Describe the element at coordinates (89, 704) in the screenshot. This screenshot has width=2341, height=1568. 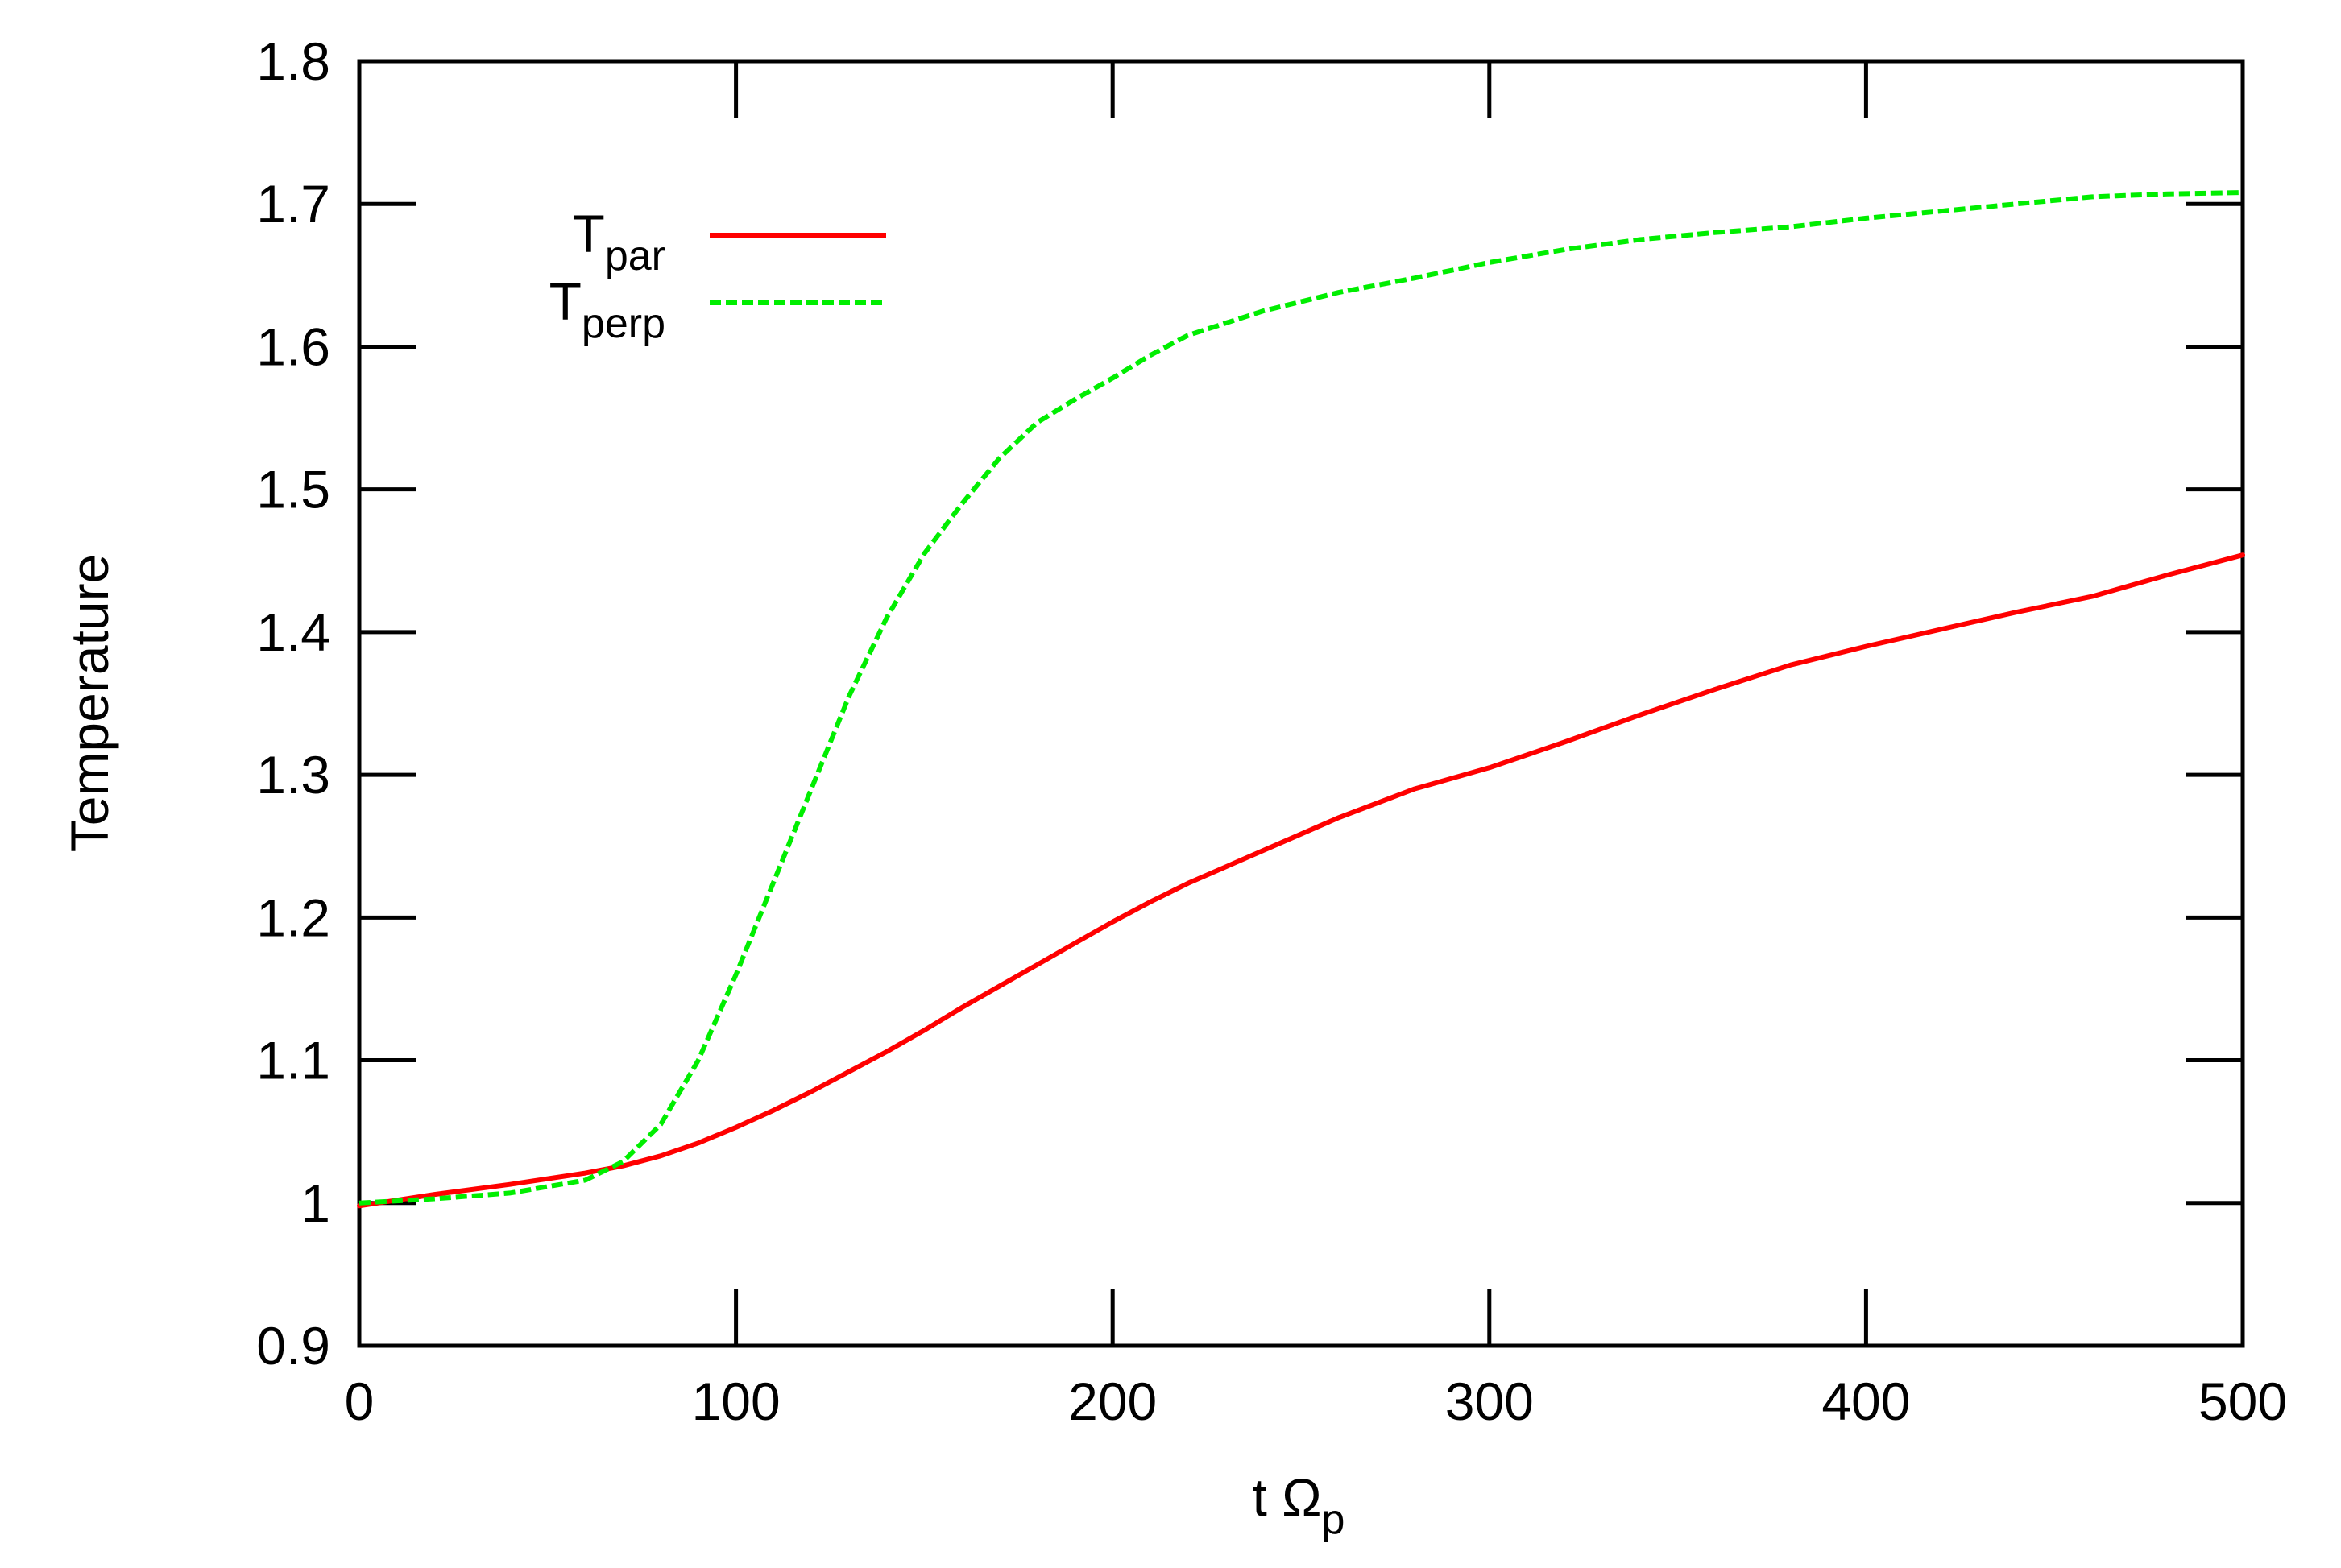
I see `y-axis-label: Temperature` at that location.